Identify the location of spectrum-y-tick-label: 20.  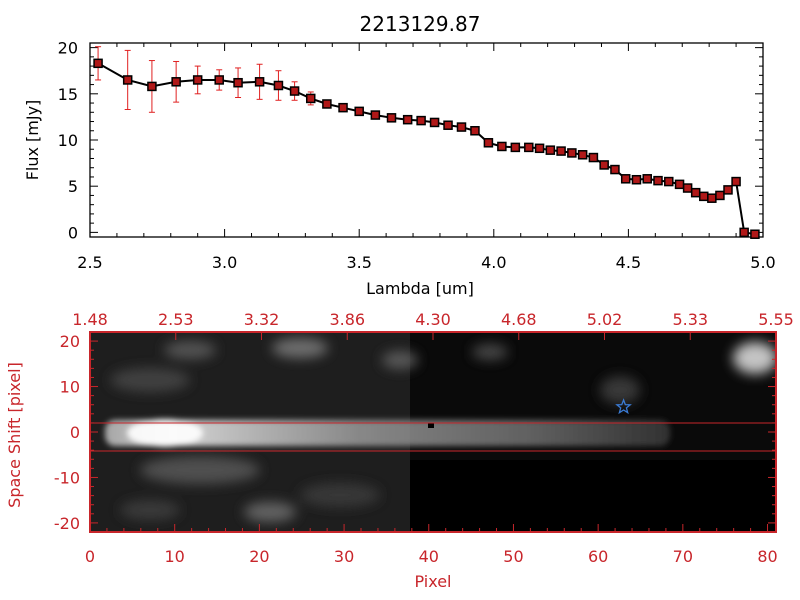
(68, 48).